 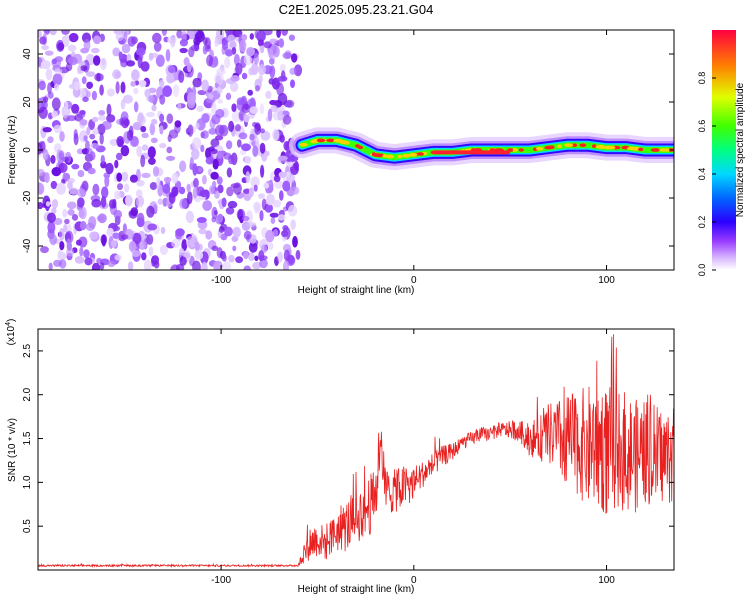 What do you see at coordinates (414, 580) in the screenshot?
I see `snr-xtick-label: 0` at bounding box center [414, 580].